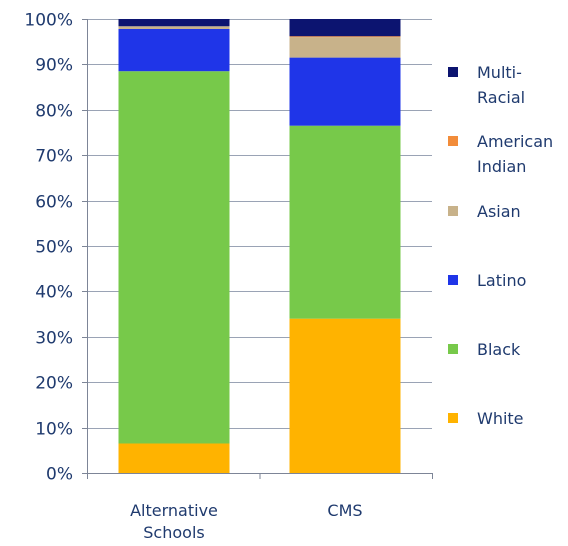 Image resolution: width=568 pixels, height=546 pixels. I want to click on legend-label-line: American, so click(515, 141).